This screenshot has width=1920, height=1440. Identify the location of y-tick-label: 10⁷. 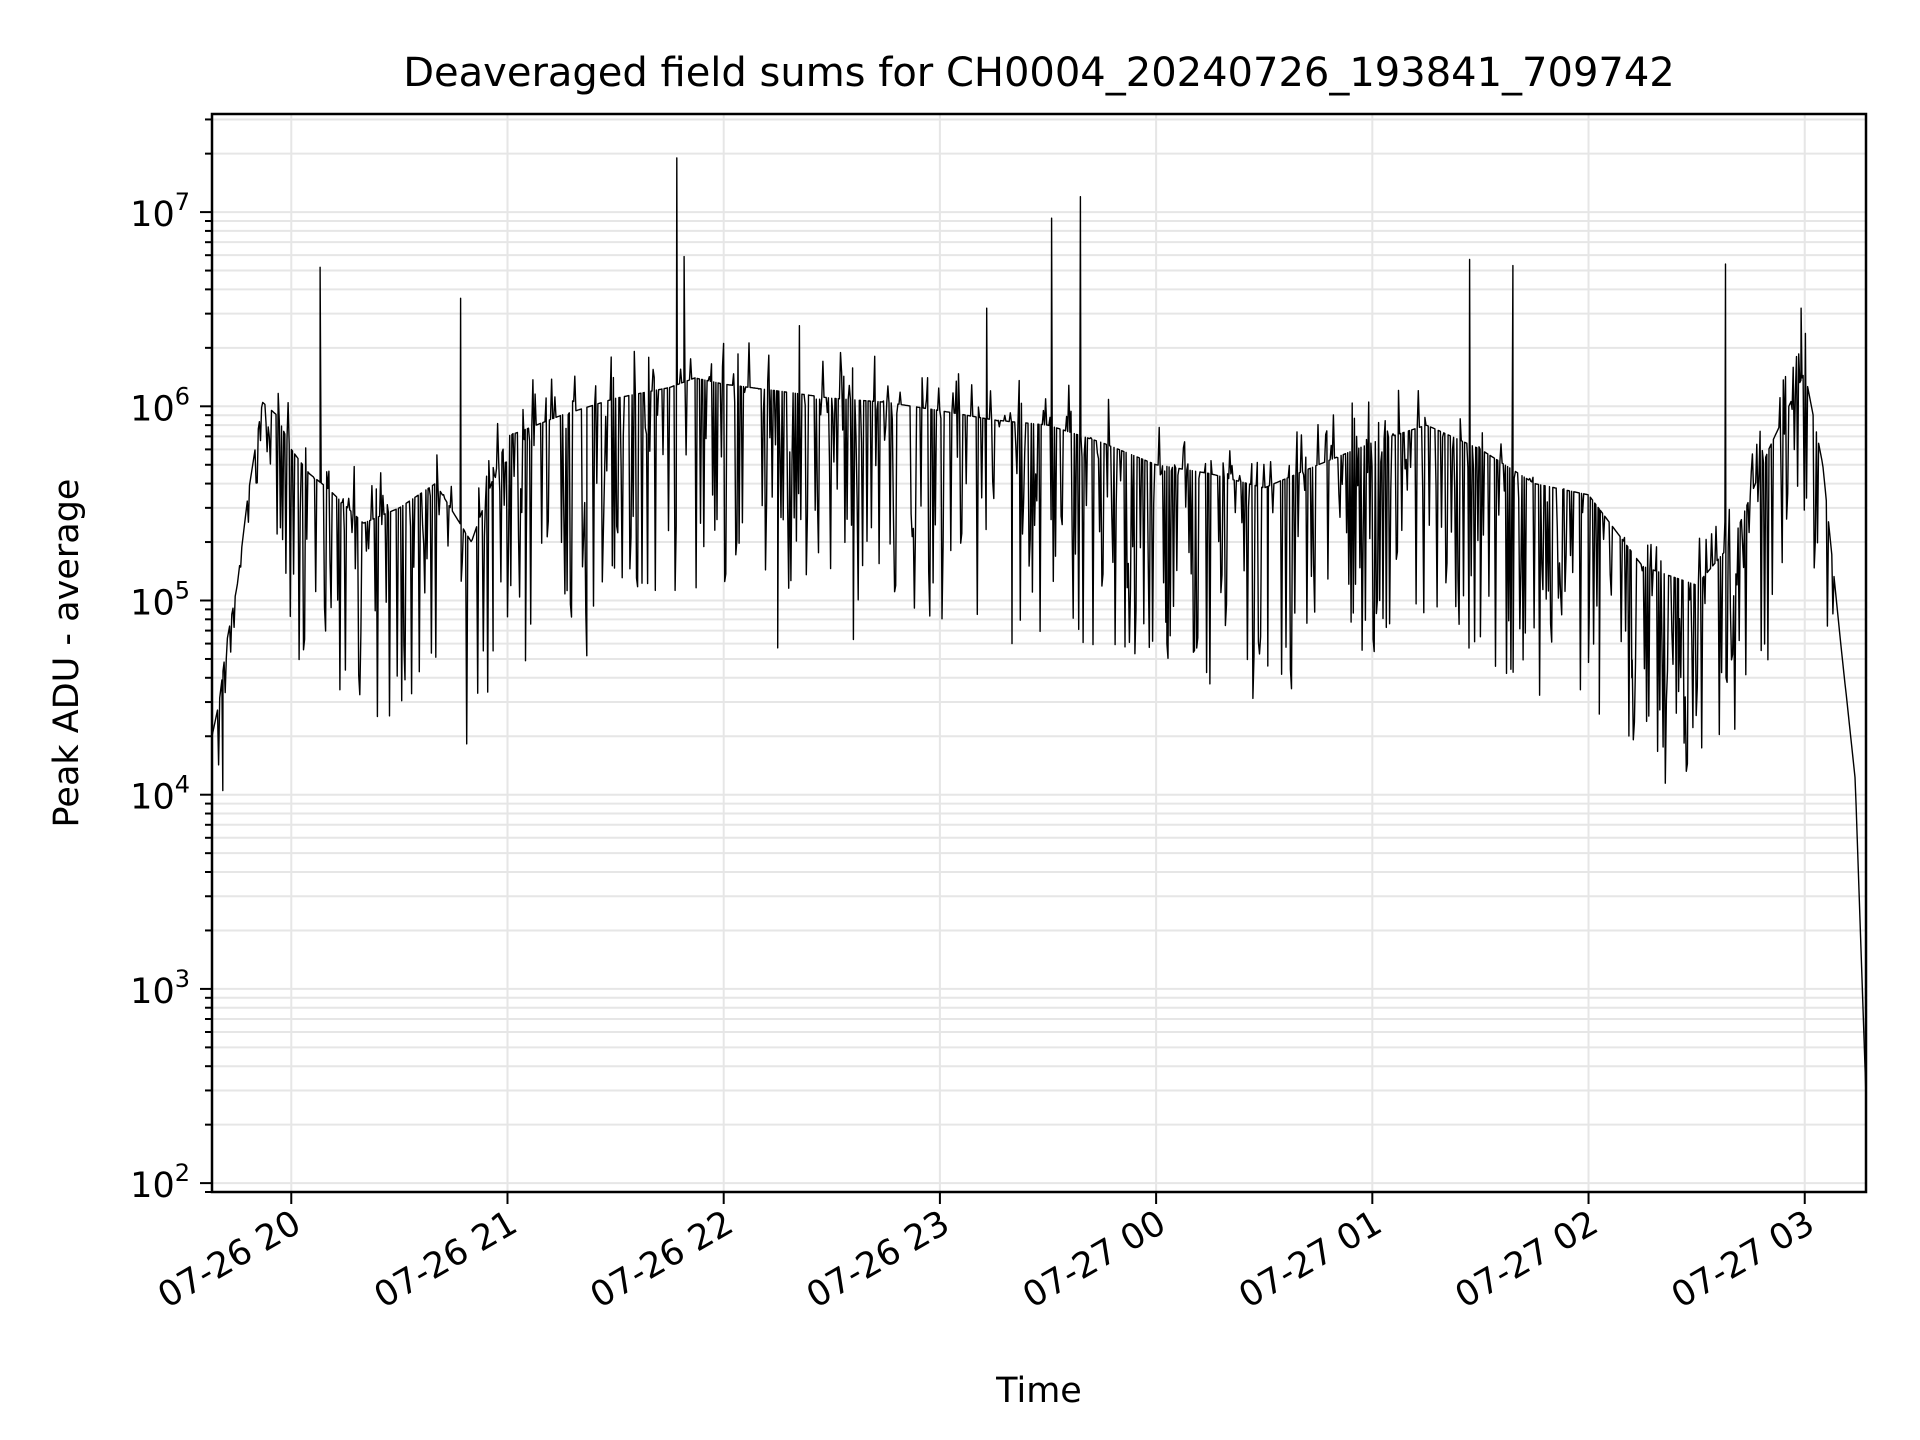
(160, 211).